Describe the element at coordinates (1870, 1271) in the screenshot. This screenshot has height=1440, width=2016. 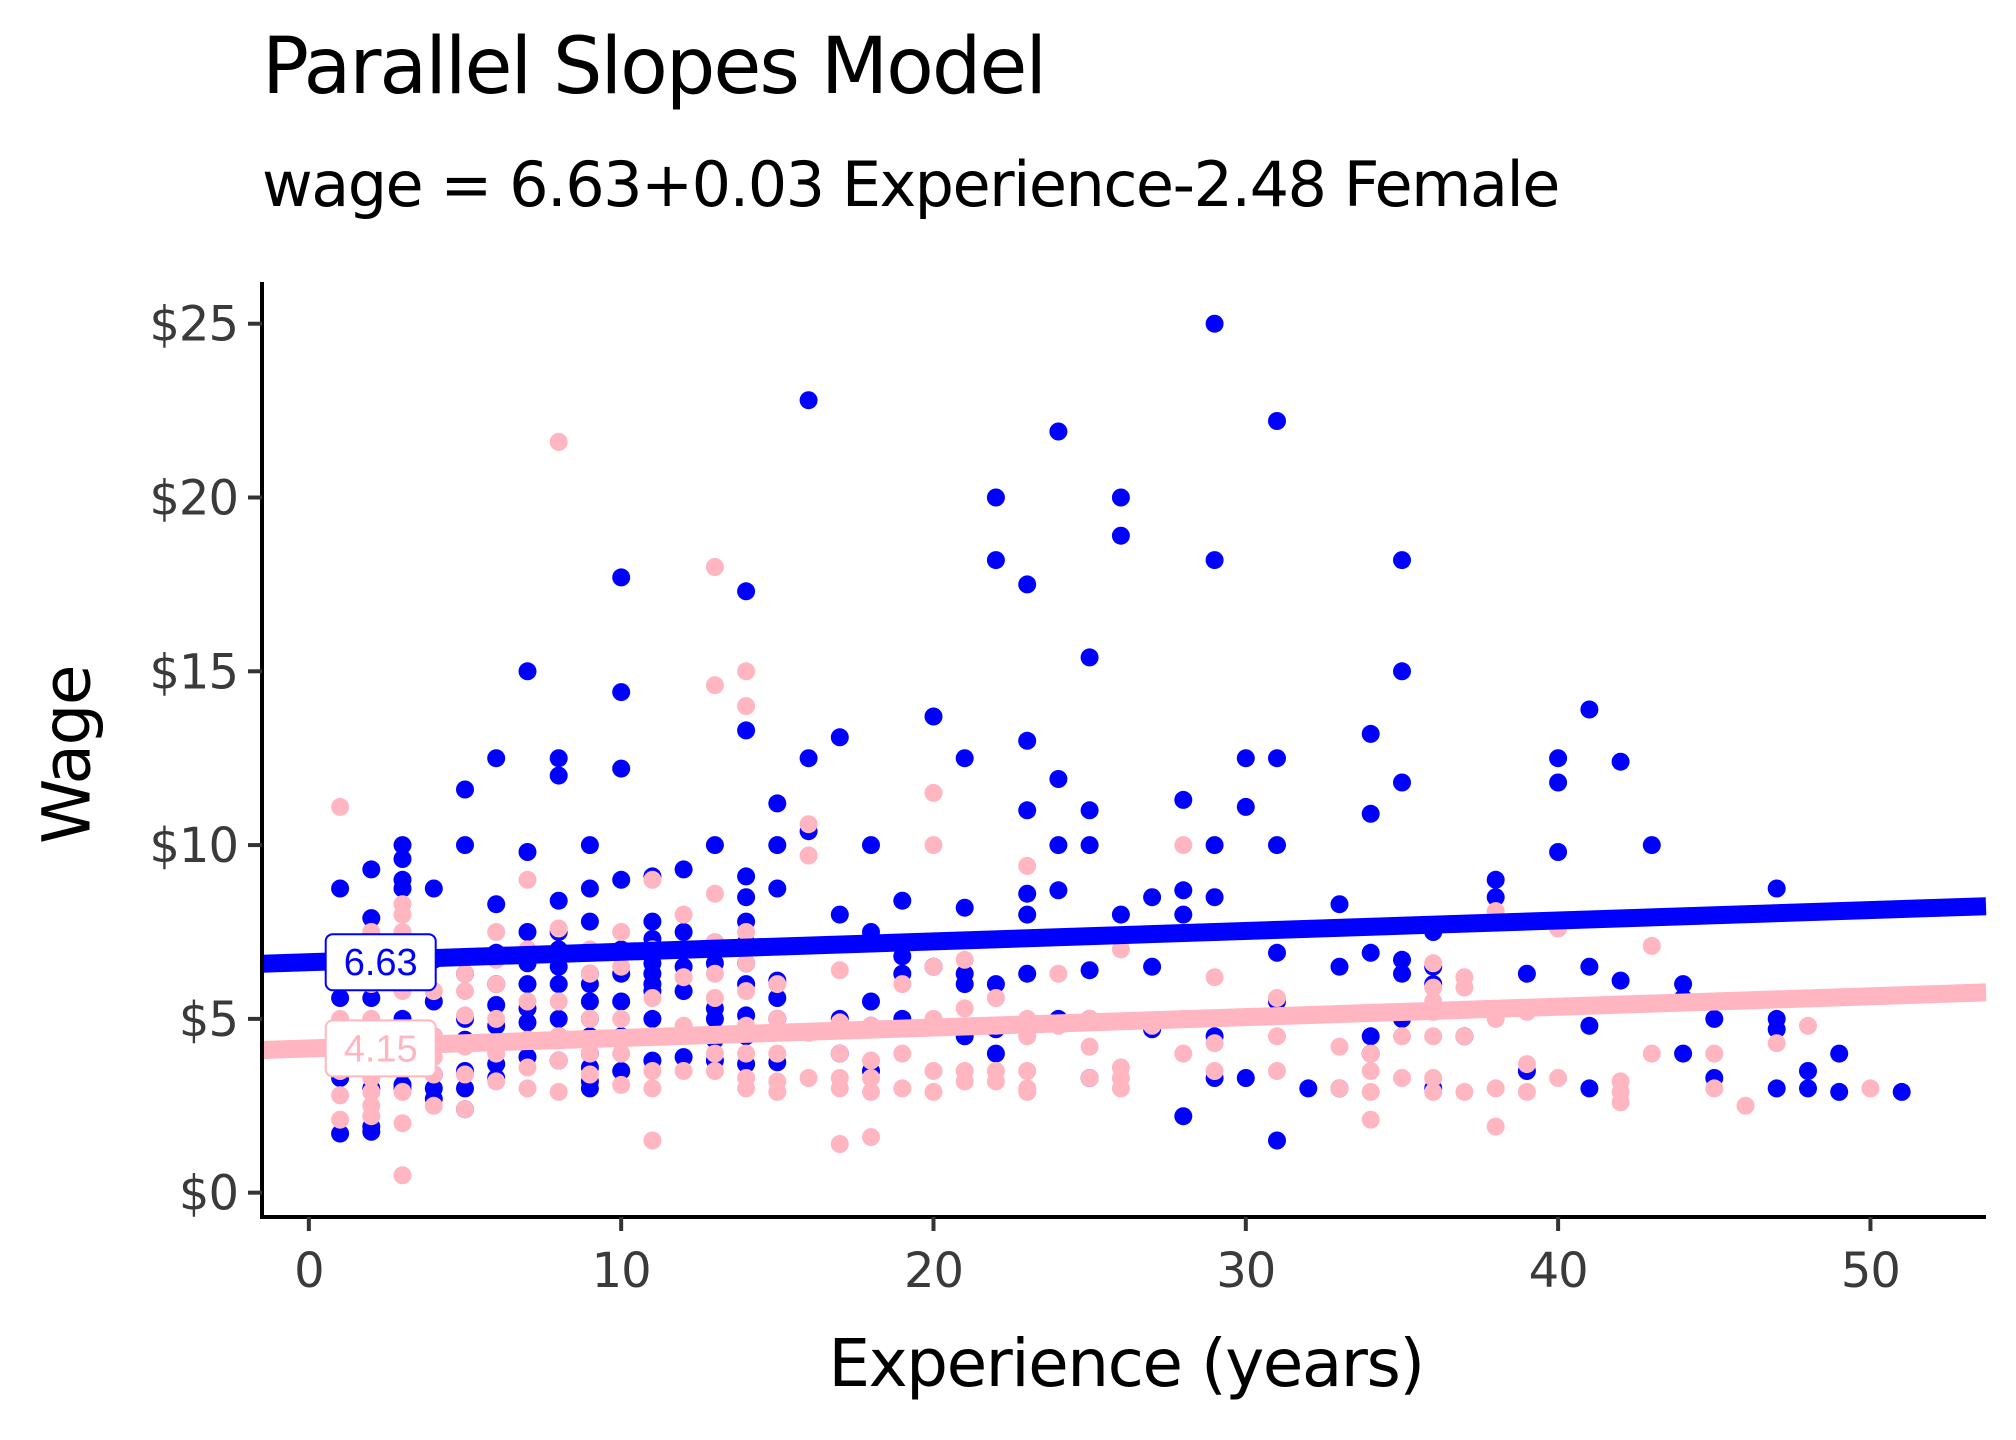
I see `x-tick-label: 50` at that location.